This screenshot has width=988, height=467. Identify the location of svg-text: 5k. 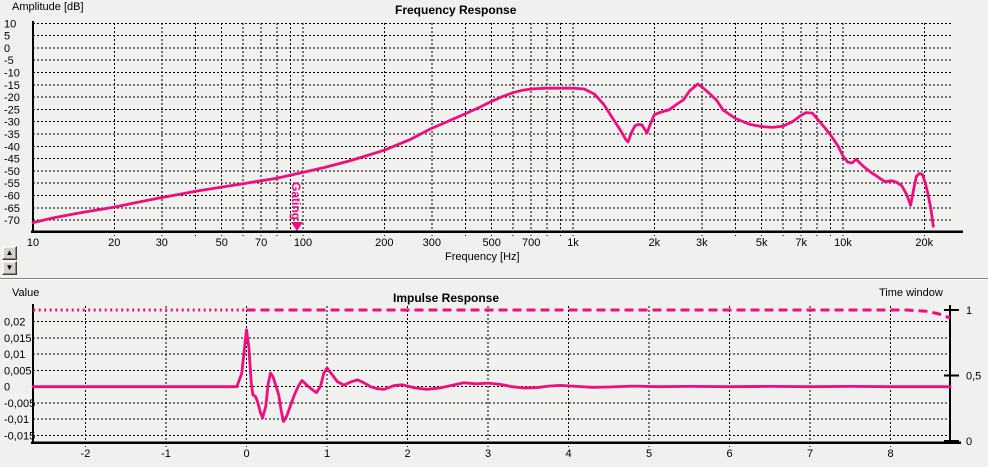
(762, 243).